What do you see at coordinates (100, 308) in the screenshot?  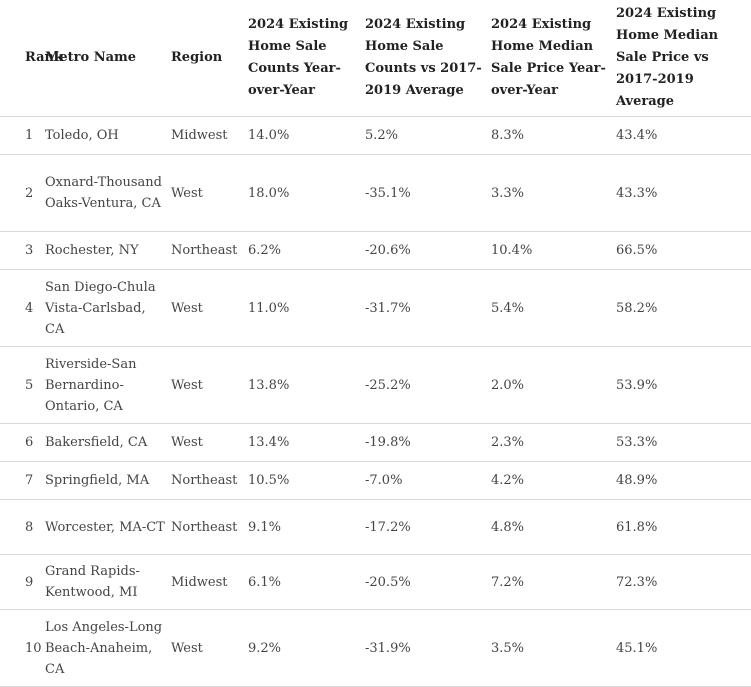 I see `cell-metro-name: San Diego-Chula Vista-Carlsbad, CA` at bounding box center [100, 308].